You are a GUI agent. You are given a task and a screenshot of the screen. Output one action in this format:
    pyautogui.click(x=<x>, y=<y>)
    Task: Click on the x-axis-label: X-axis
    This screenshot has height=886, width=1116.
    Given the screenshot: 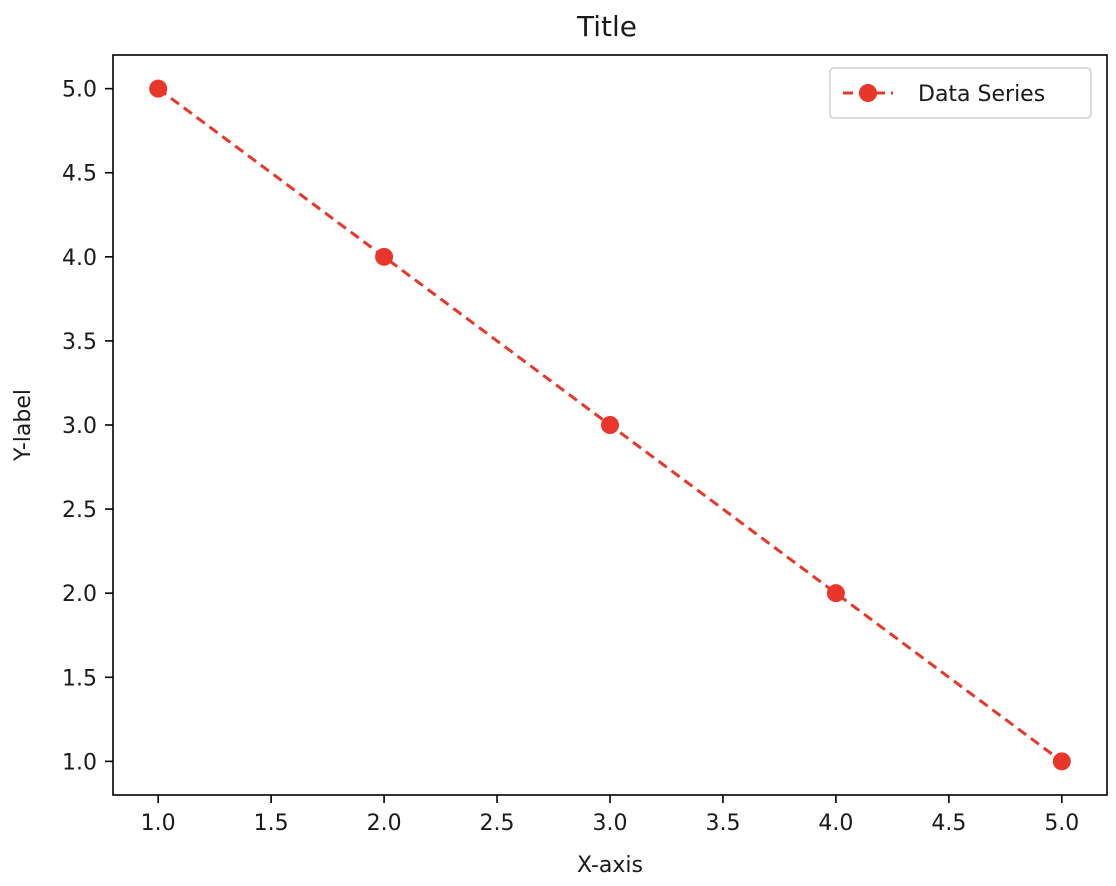 What is the action you would take?
    pyautogui.click(x=610, y=865)
    